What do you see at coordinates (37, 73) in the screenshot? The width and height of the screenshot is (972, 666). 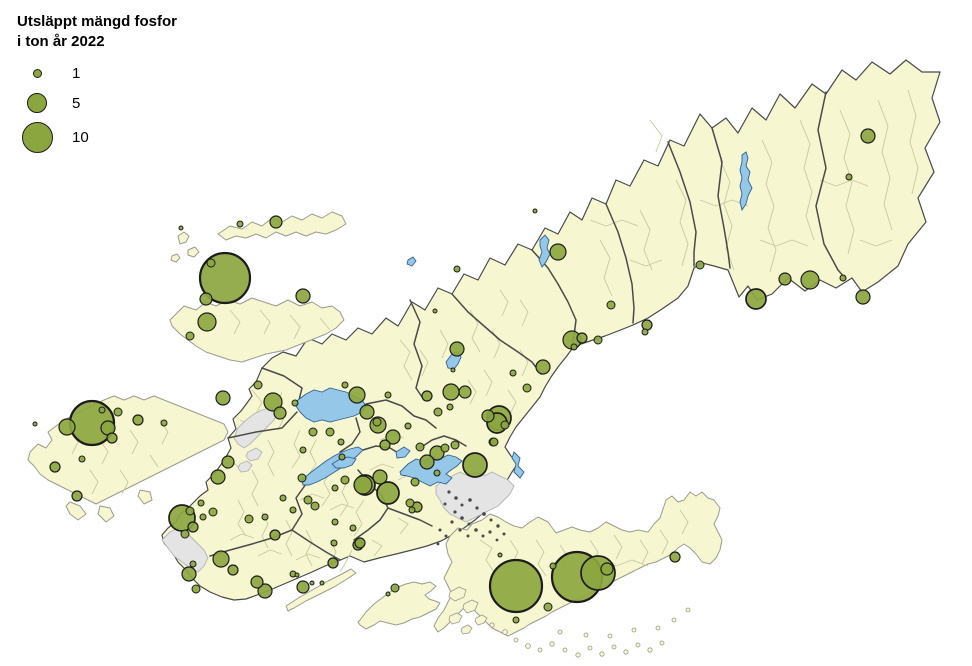 I see `legend-circle-1-ton` at bounding box center [37, 73].